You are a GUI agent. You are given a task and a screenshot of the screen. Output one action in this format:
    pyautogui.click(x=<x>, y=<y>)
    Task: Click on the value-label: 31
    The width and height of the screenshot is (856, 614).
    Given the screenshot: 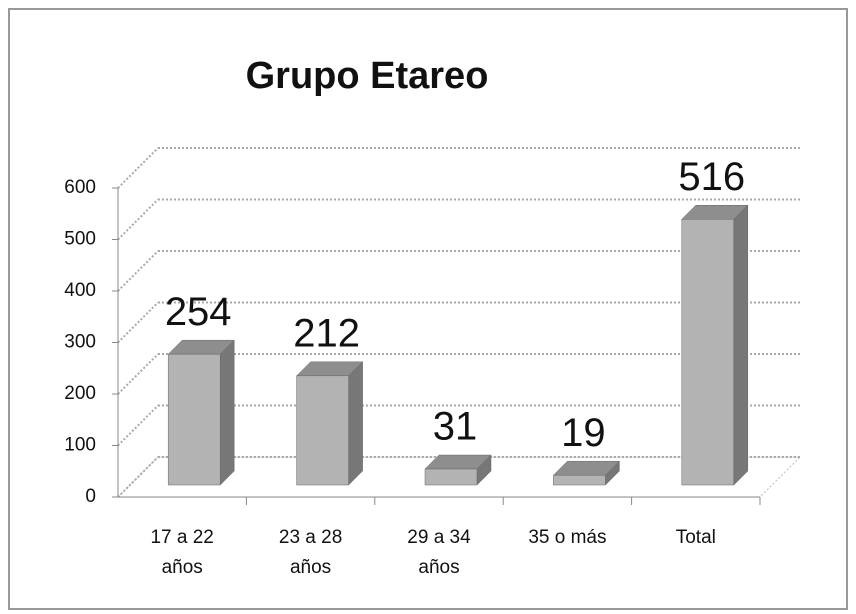 What is the action you would take?
    pyautogui.click(x=455, y=427)
    